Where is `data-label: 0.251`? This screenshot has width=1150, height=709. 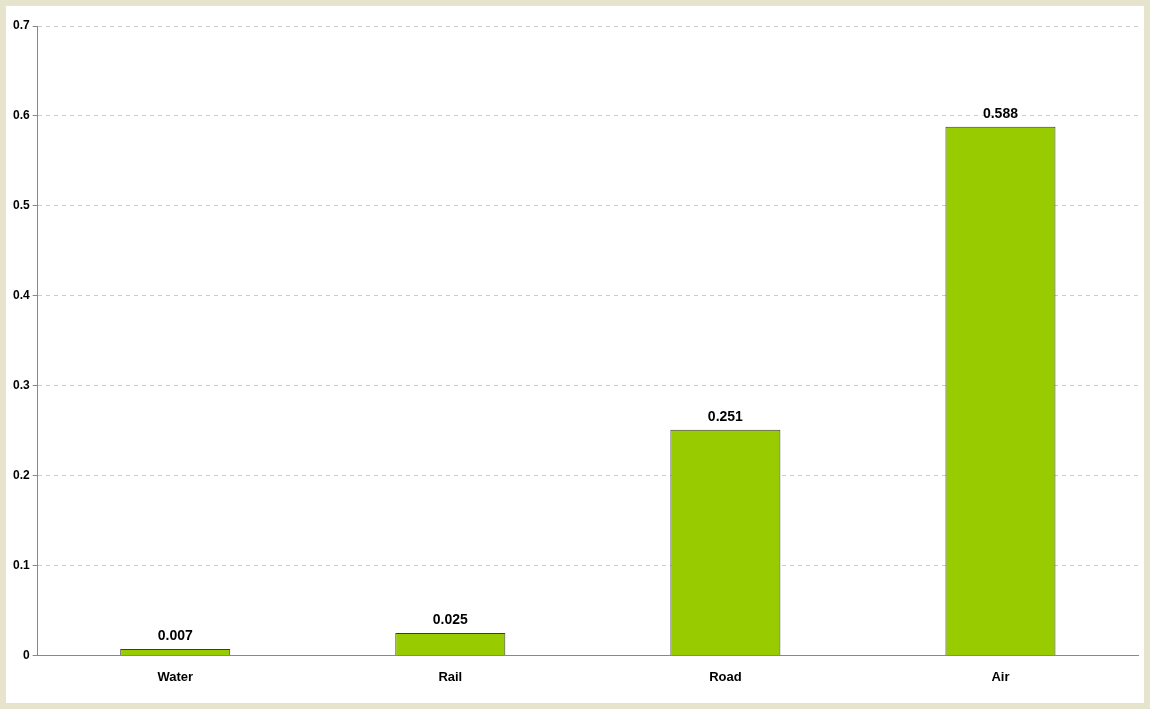
data-label: 0.251 is located at coordinates (725, 415).